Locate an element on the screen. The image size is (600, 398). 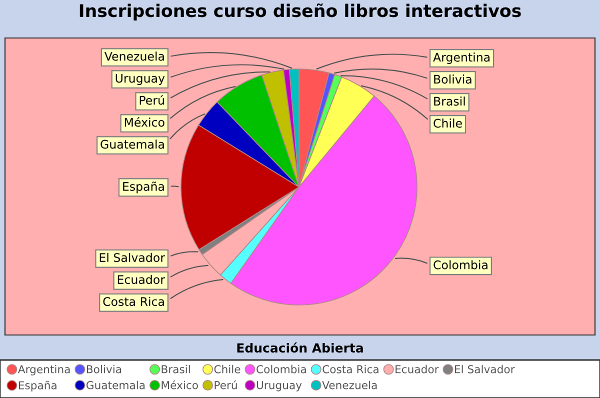
legend-label: Perú is located at coordinates (225, 385).